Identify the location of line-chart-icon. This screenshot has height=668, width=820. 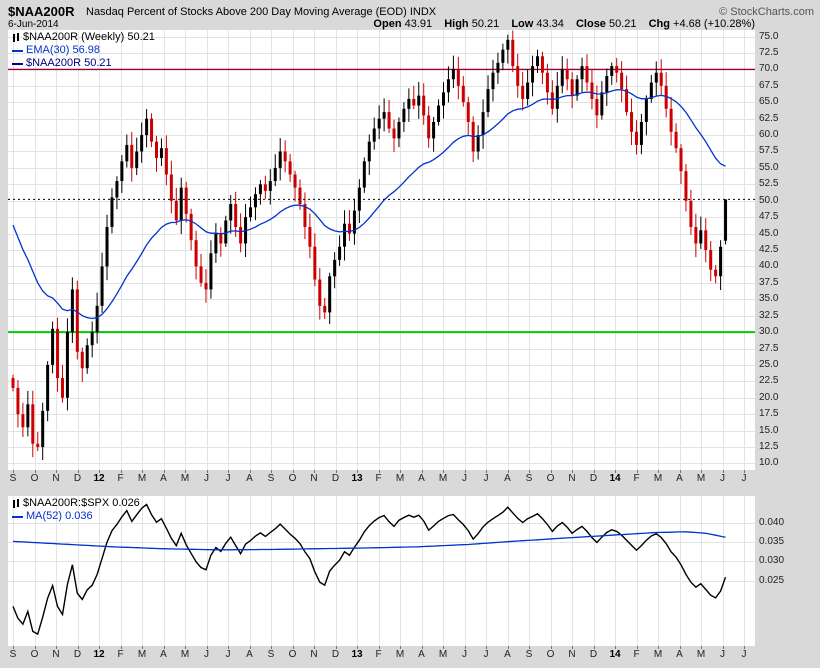
(16, 503).